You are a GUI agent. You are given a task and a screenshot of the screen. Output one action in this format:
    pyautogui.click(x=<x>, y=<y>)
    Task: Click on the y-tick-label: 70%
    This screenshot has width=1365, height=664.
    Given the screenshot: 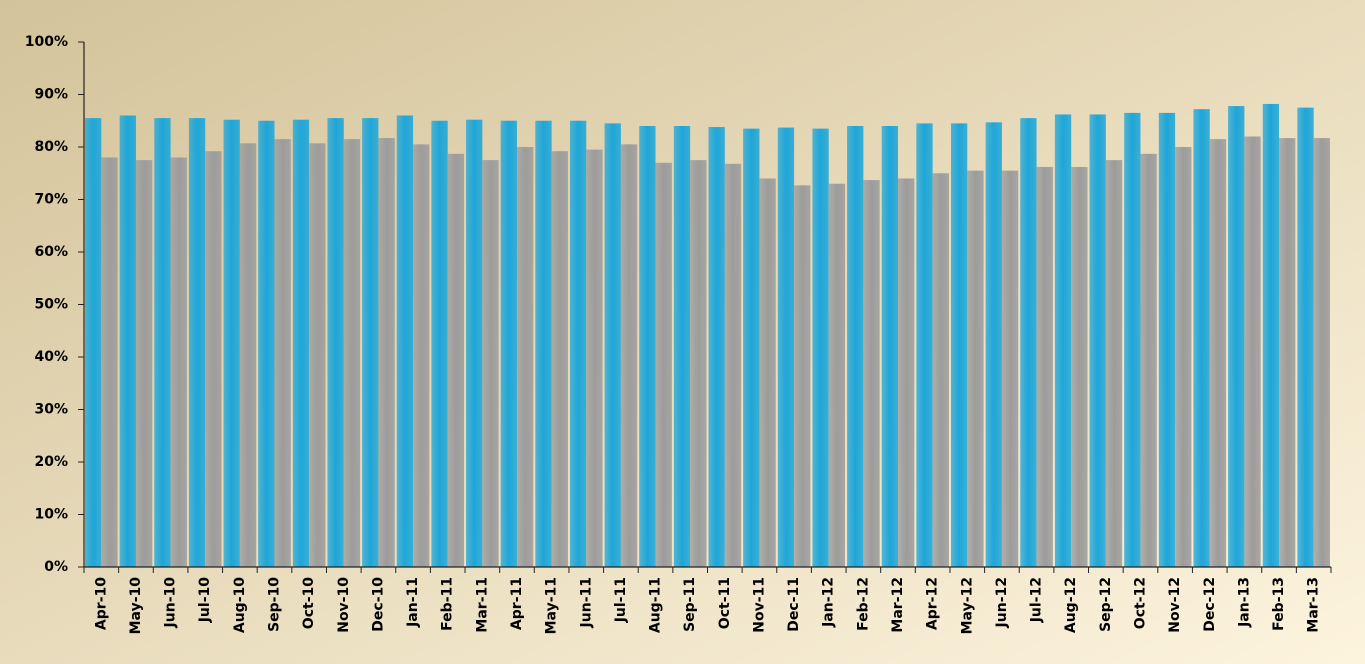 What is the action you would take?
    pyautogui.click(x=51, y=200)
    